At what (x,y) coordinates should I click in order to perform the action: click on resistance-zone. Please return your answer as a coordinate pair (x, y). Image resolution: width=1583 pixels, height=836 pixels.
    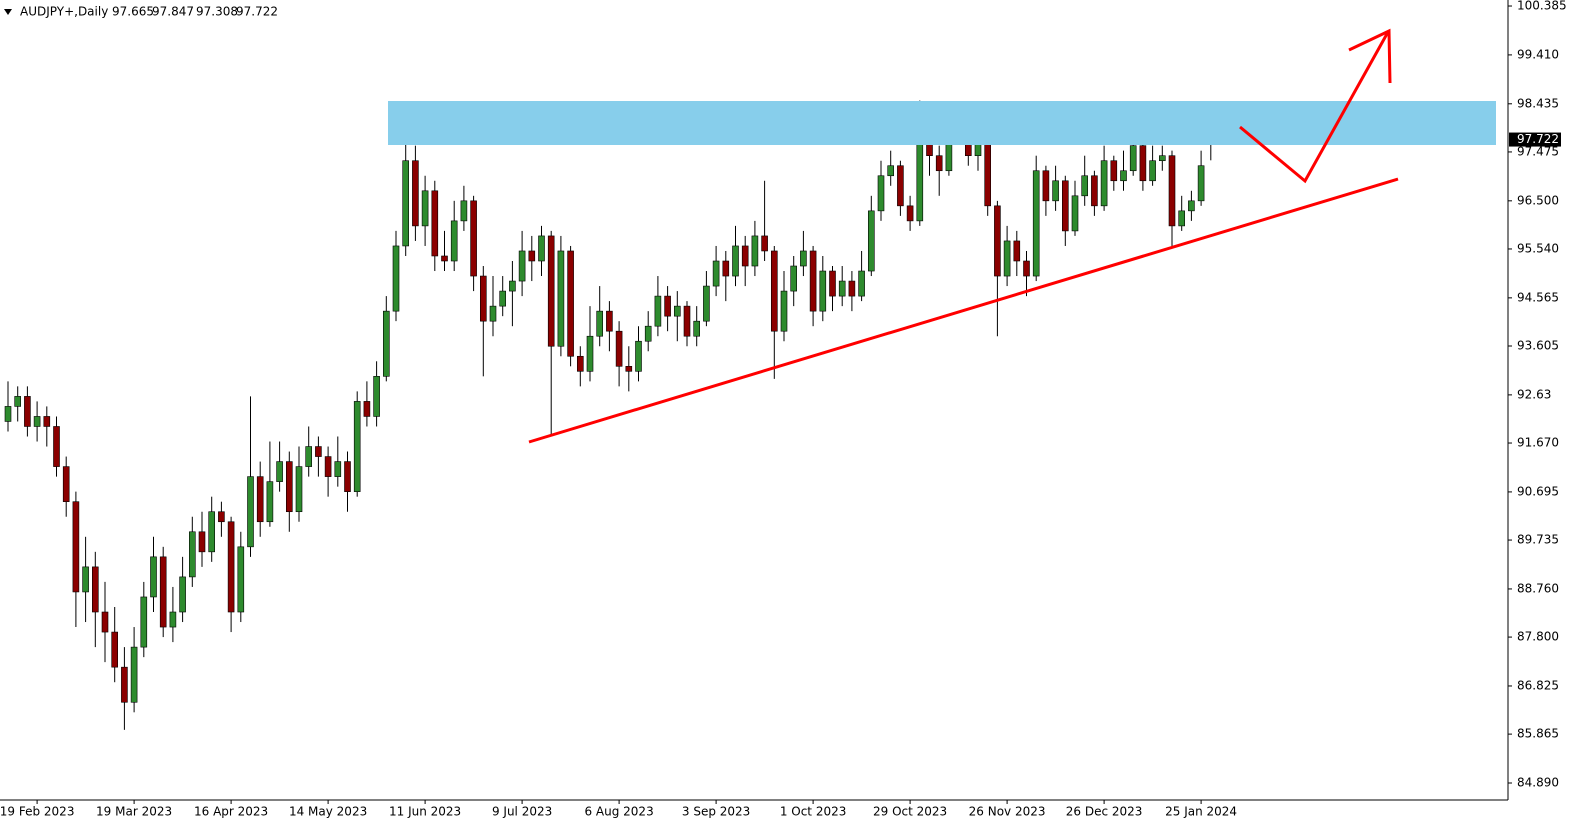
    Looking at the image, I should click on (942, 123).